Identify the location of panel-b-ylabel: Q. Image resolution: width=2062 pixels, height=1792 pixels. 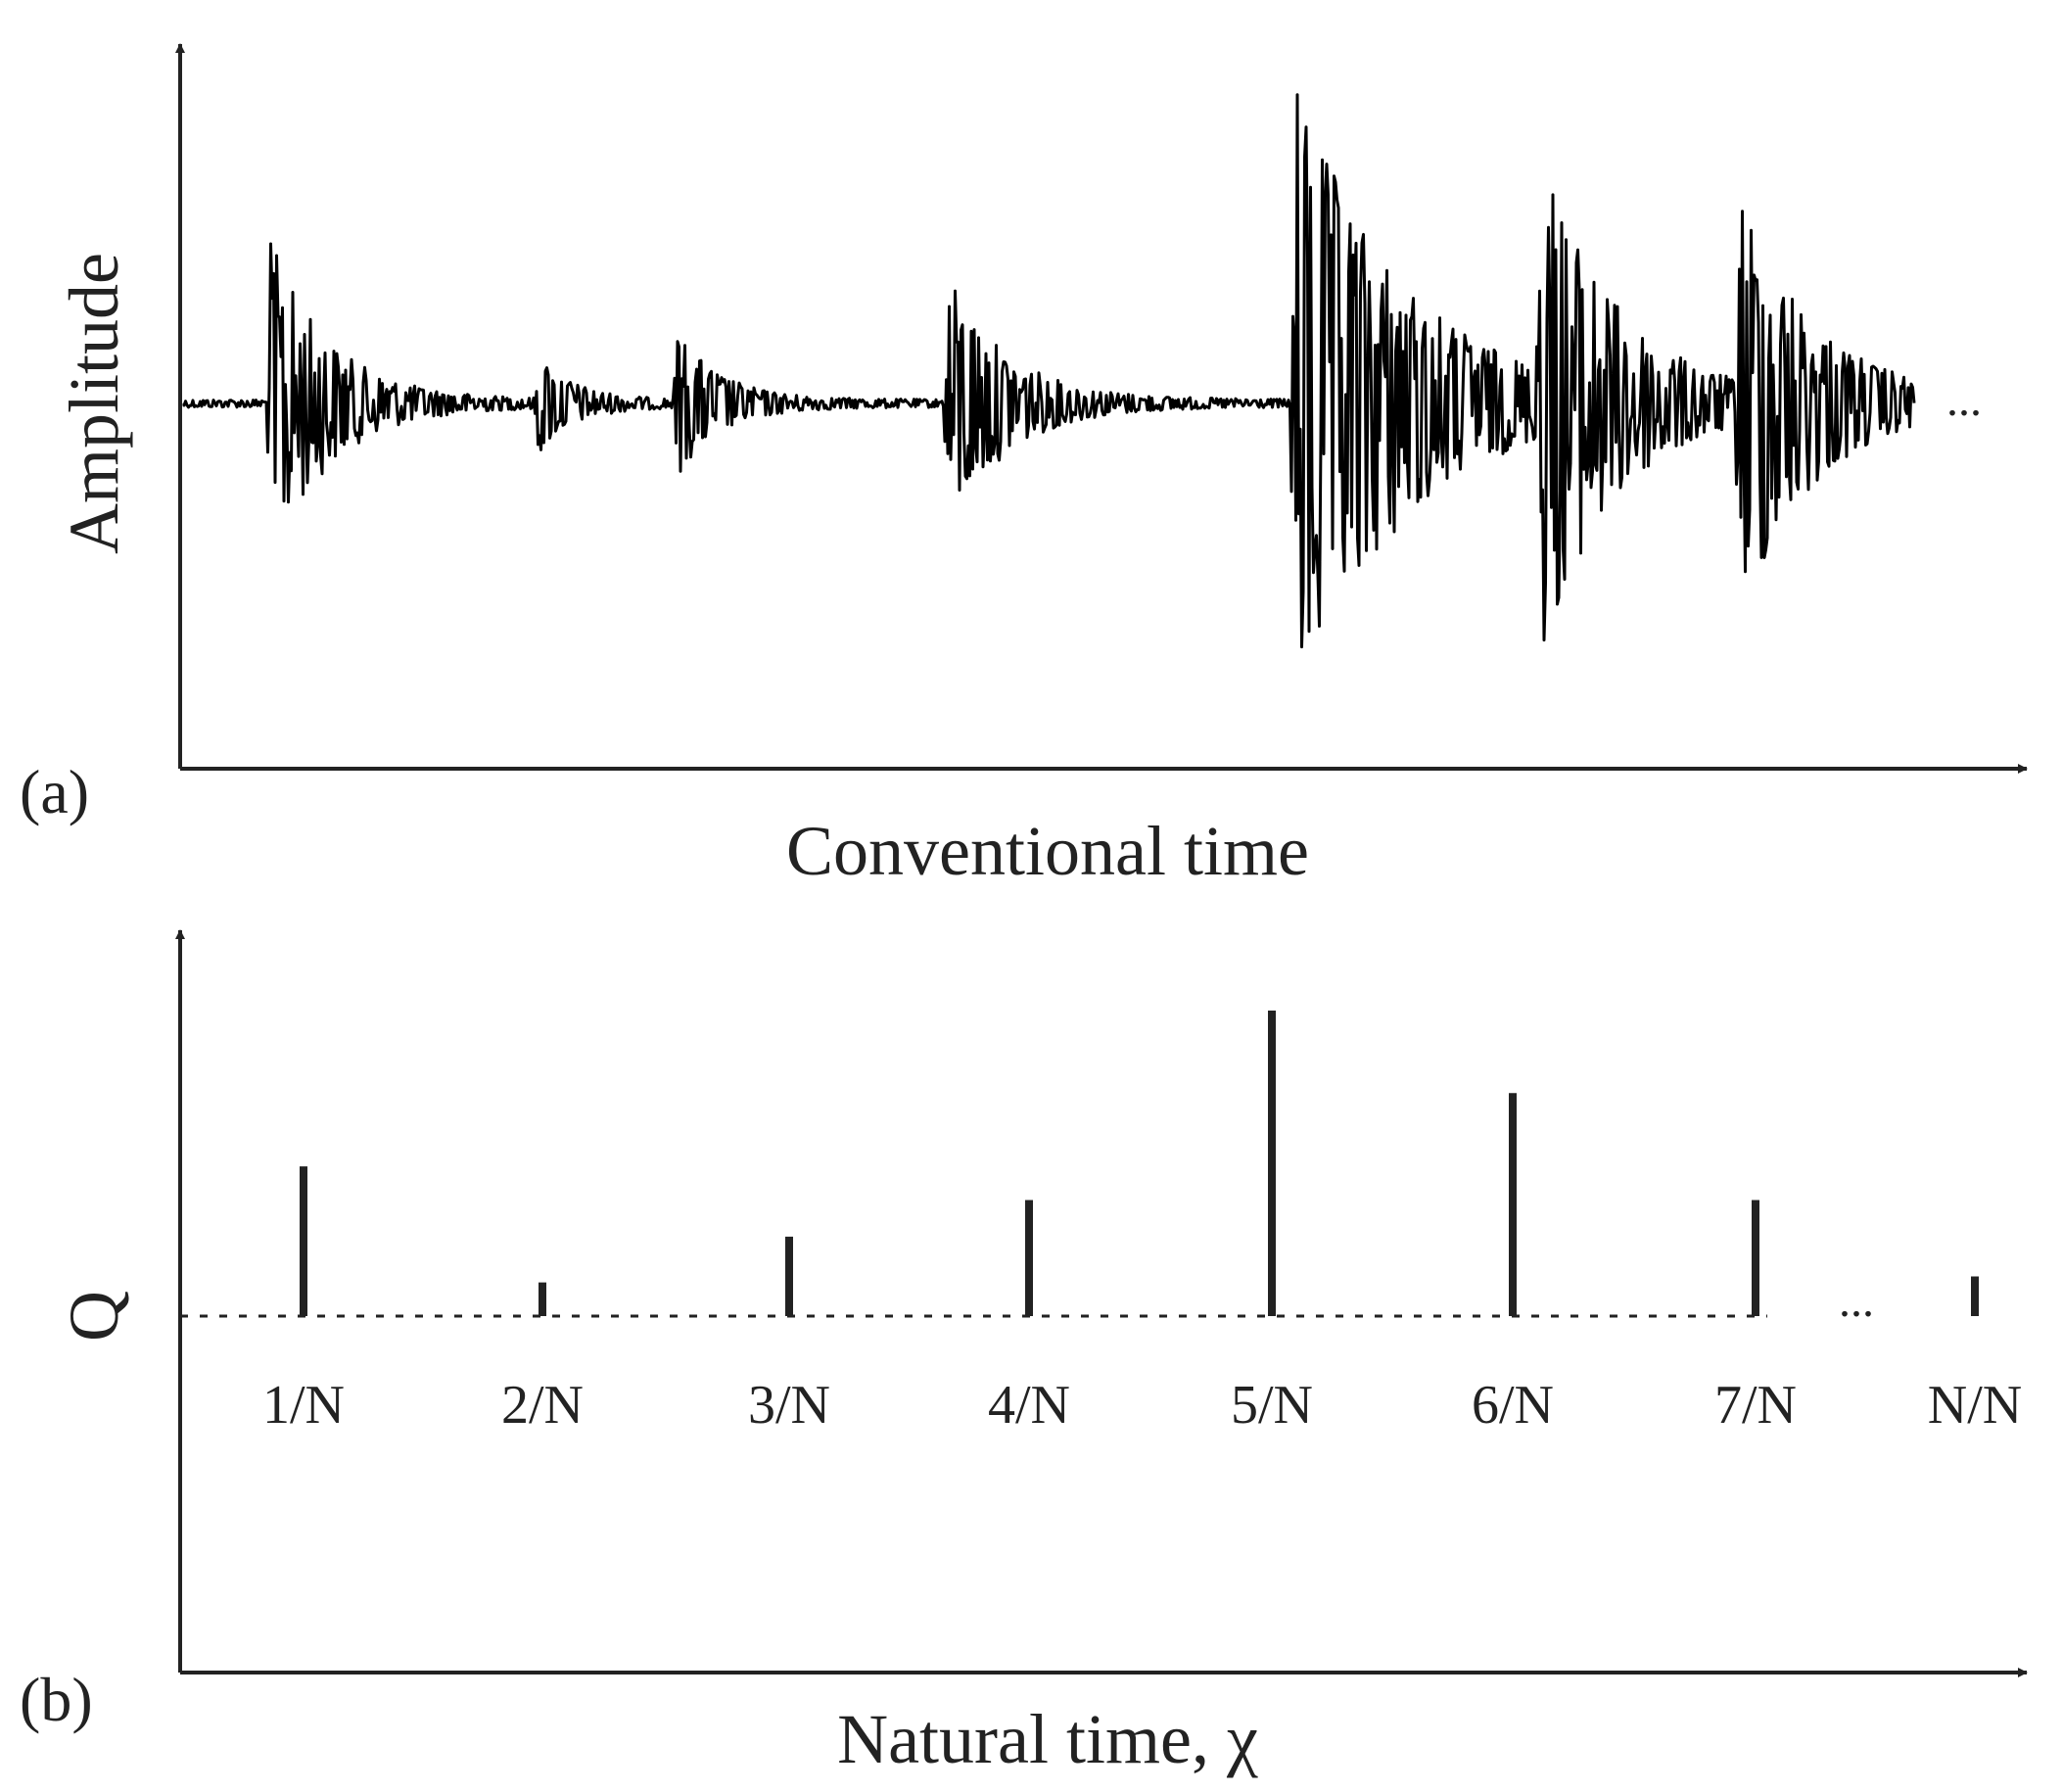
(94, 1317).